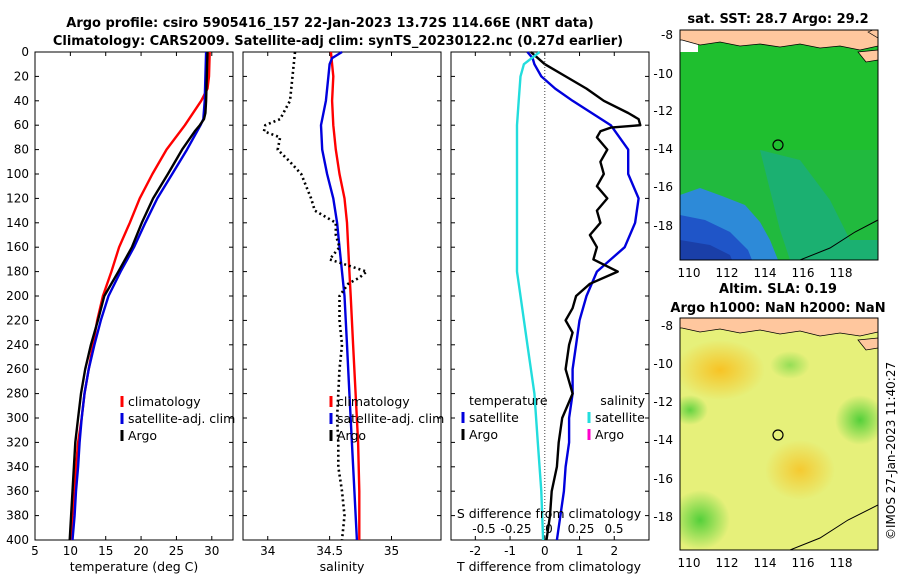 The height and width of the screenshot is (580, 900). What do you see at coordinates (545, 551) in the screenshot?
I see `x-tick-label: 0` at bounding box center [545, 551].